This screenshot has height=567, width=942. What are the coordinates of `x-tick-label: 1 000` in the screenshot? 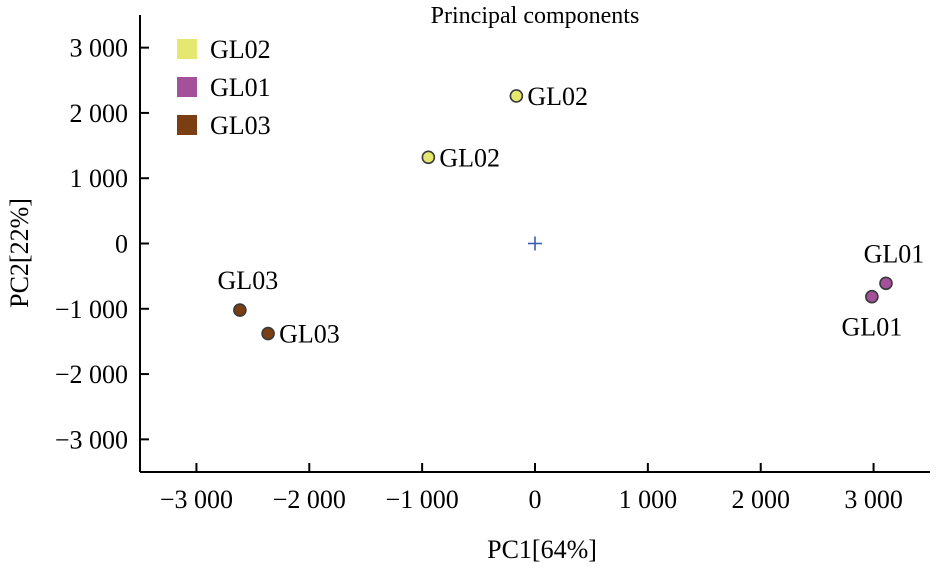 It's located at (648, 499).